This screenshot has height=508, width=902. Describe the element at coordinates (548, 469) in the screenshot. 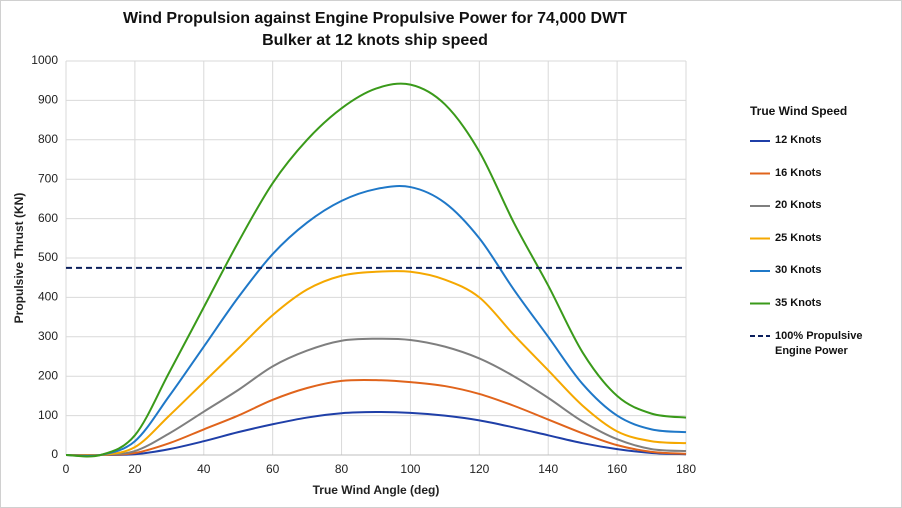

I see `x-tick-label: 140` at that location.